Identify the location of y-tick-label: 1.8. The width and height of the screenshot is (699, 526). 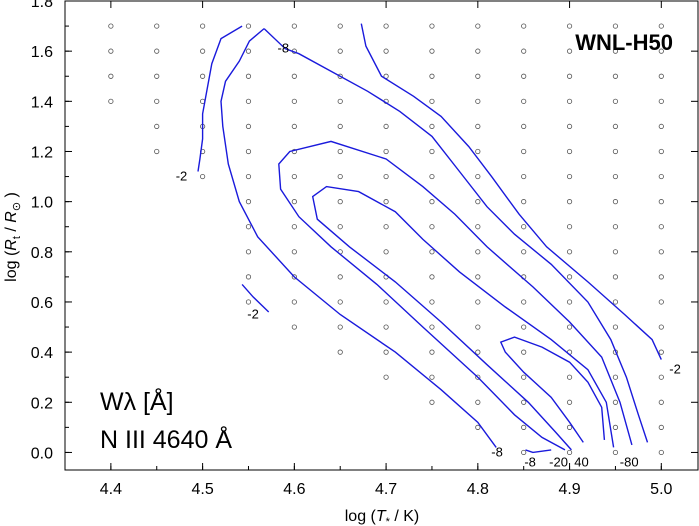
(42, 5).